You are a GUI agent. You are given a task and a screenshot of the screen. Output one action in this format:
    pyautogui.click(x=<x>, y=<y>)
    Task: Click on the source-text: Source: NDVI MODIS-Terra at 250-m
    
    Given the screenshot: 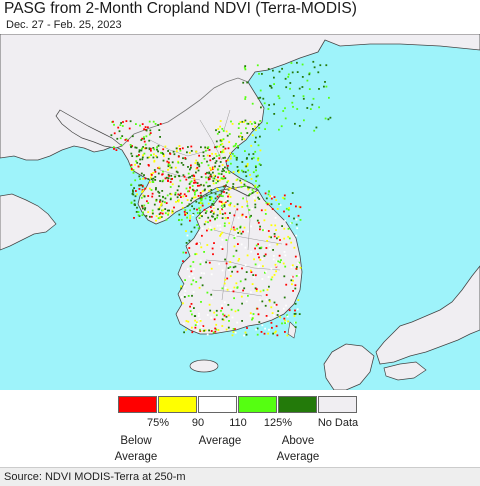 What is the action you would take?
    pyautogui.click(x=95, y=477)
    